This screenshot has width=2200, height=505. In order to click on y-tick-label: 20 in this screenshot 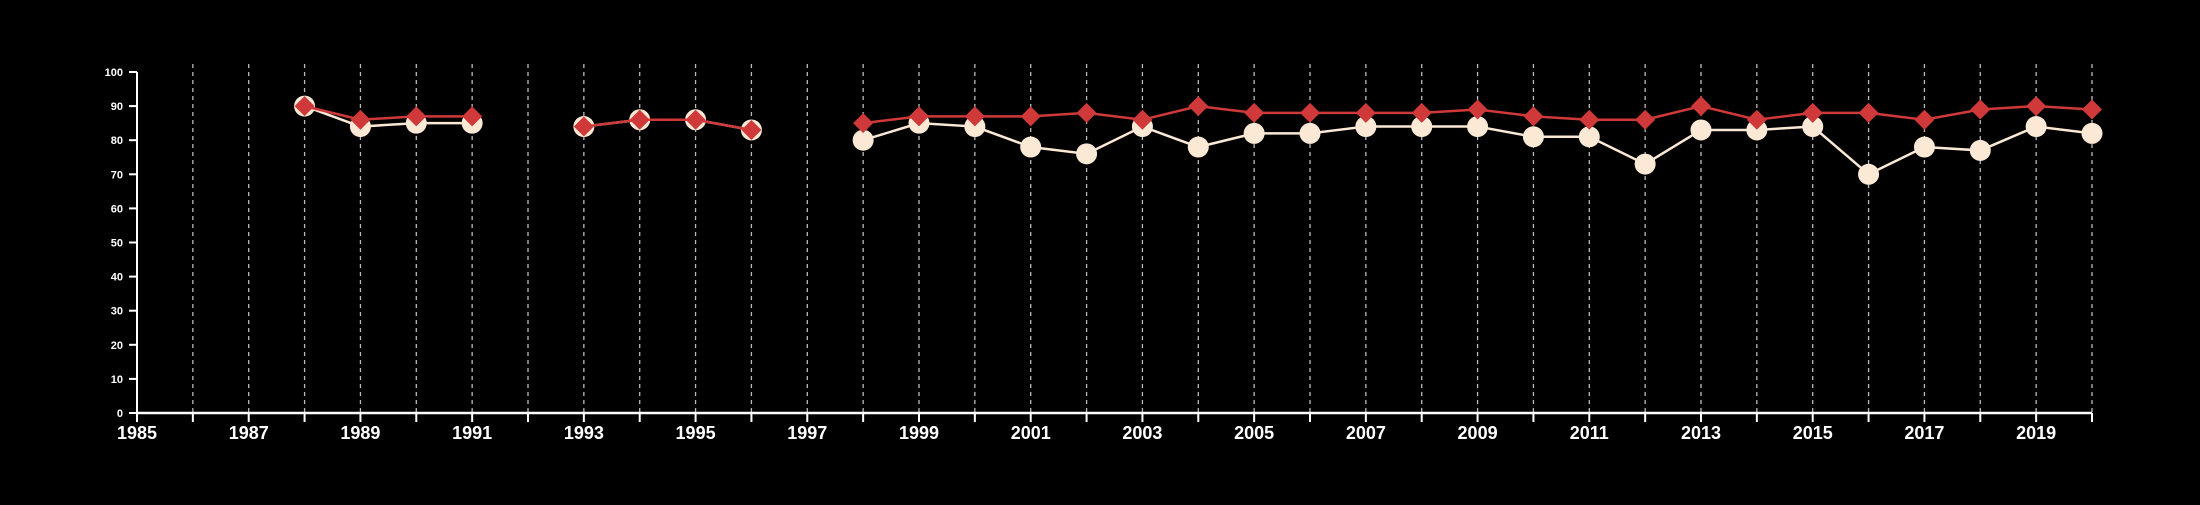, I will do `click(117, 346)`.